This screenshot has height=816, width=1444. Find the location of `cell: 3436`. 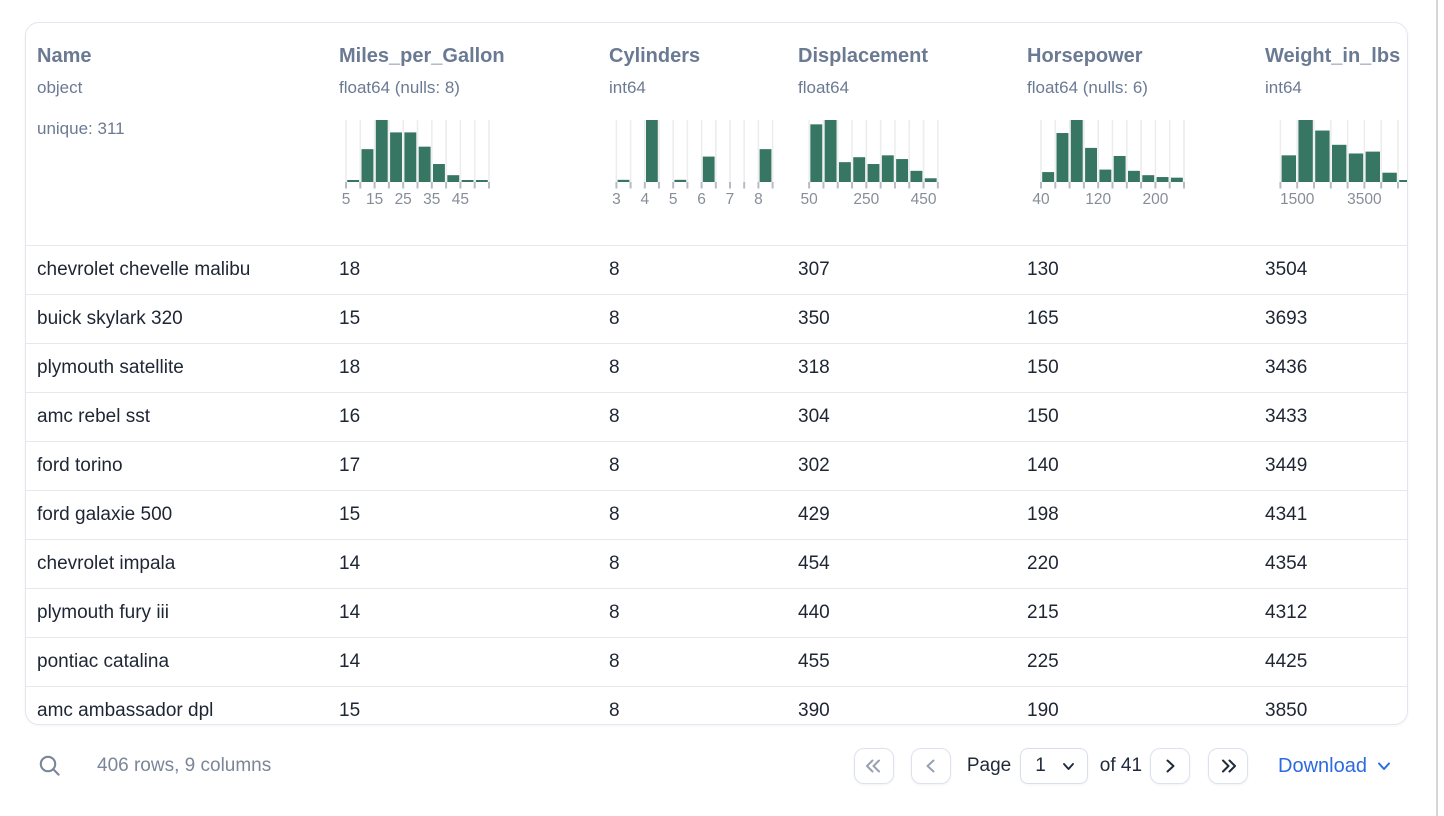

cell: 3436 is located at coordinates (1286, 367).